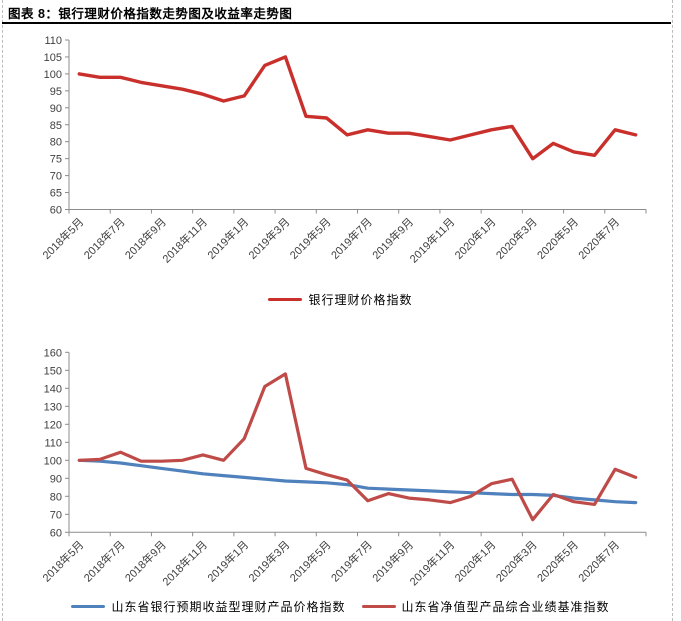  What do you see at coordinates (88, 606) in the screenshot?
I see `blue-line-swatch-icon` at bounding box center [88, 606].